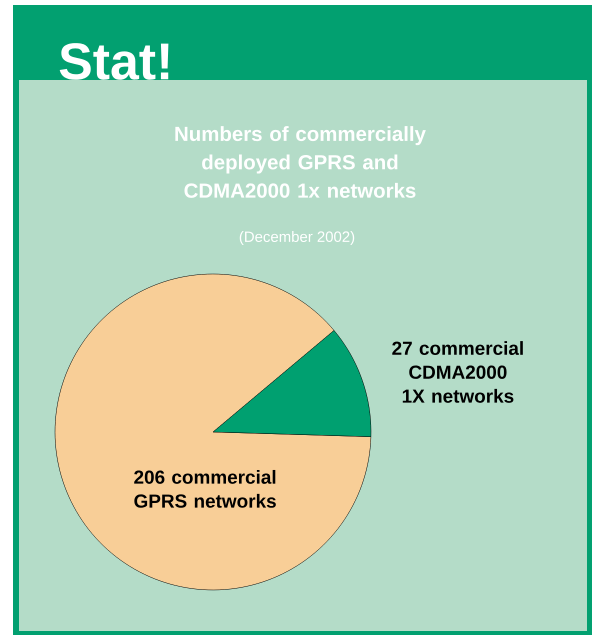 The height and width of the screenshot is (638, 596). What do you see at coordinates (114, 61) in the screenshot?
I see `text: Stat!` at bounding box center [114, 61].